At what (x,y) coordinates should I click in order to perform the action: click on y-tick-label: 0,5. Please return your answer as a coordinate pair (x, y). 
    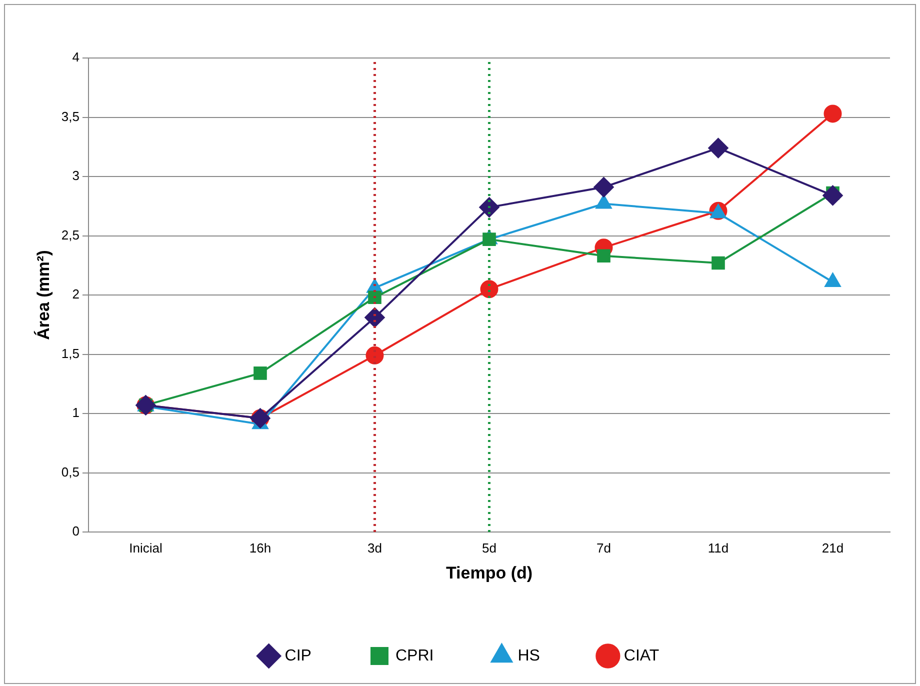
    Looking at the image, I should click on (70, 472).